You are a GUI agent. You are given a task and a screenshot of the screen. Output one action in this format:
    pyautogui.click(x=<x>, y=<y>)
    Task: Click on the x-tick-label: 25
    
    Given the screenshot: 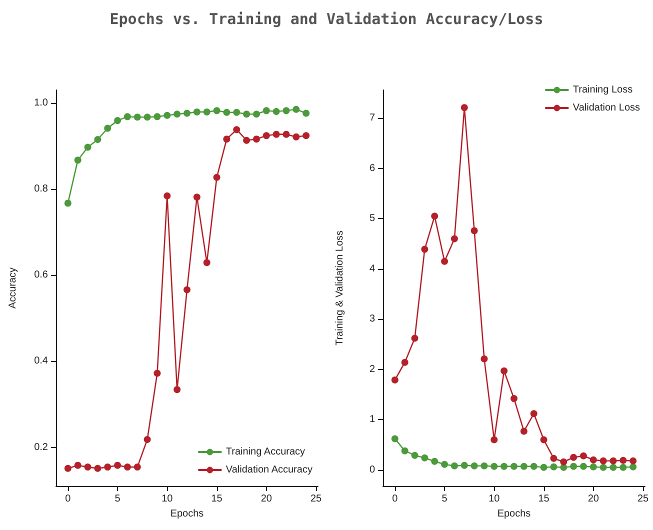 What is the action you would take?
    pyautogui.click(x=643, y=499)
    